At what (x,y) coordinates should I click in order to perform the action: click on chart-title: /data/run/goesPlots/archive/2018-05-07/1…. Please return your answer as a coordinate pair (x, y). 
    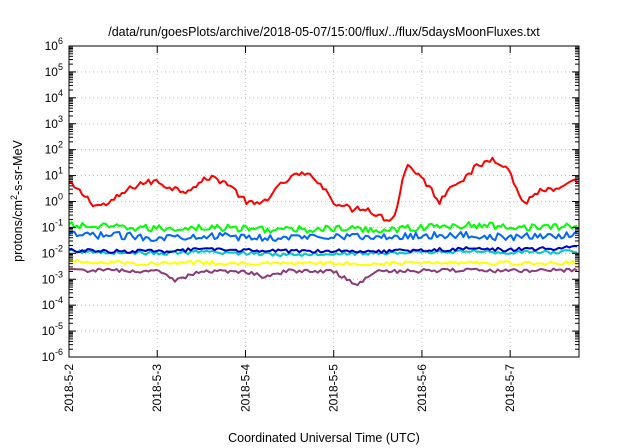
    Looking at the image, I should click on (324, 32).